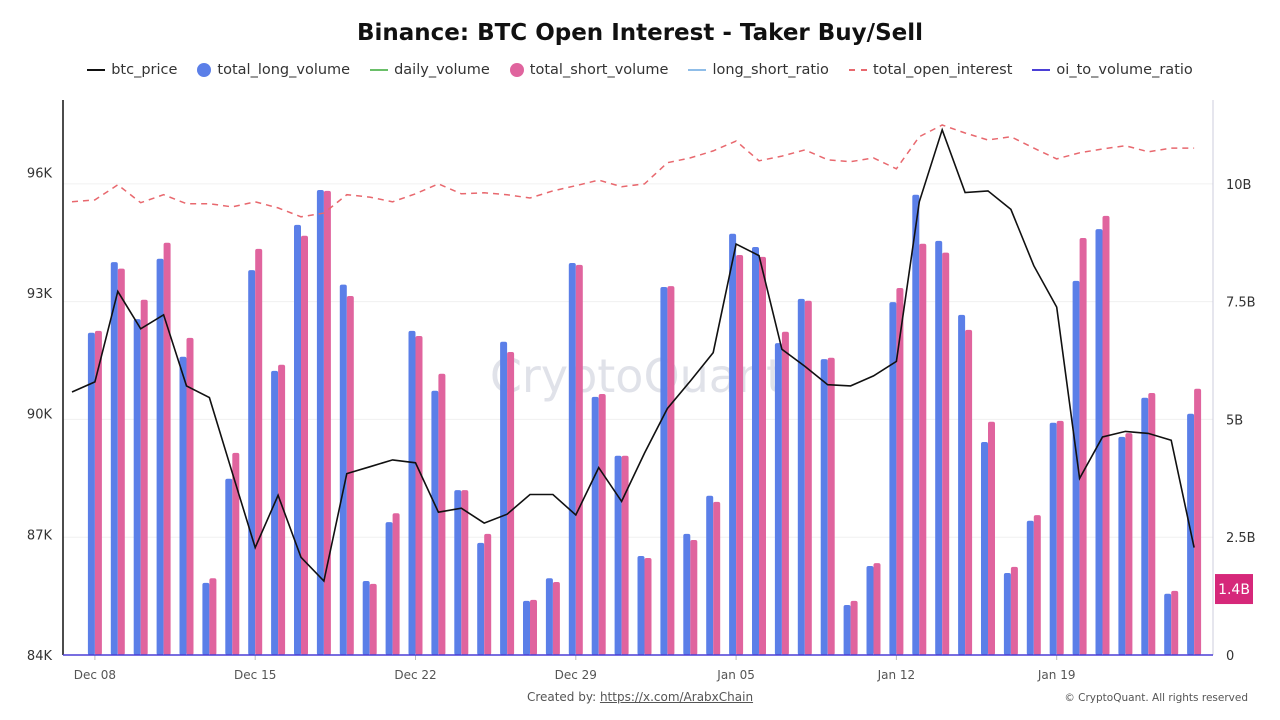  What do you see at coordinates (563, 697) in the screenshot?
I see `credit-prefix: Created by:` at bounding box center [563, 697].